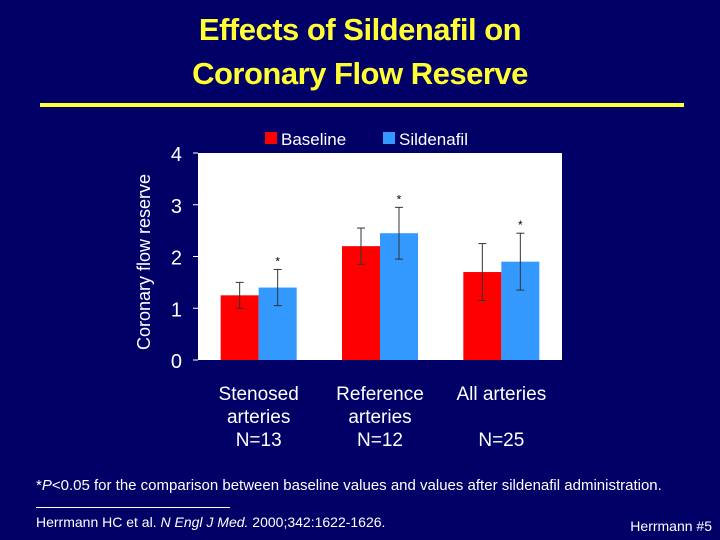 The width and height of the screenshot is (720, 540). I want to click on slide-title-line-2: Coronary Flow Reserve, so click(360, 73).